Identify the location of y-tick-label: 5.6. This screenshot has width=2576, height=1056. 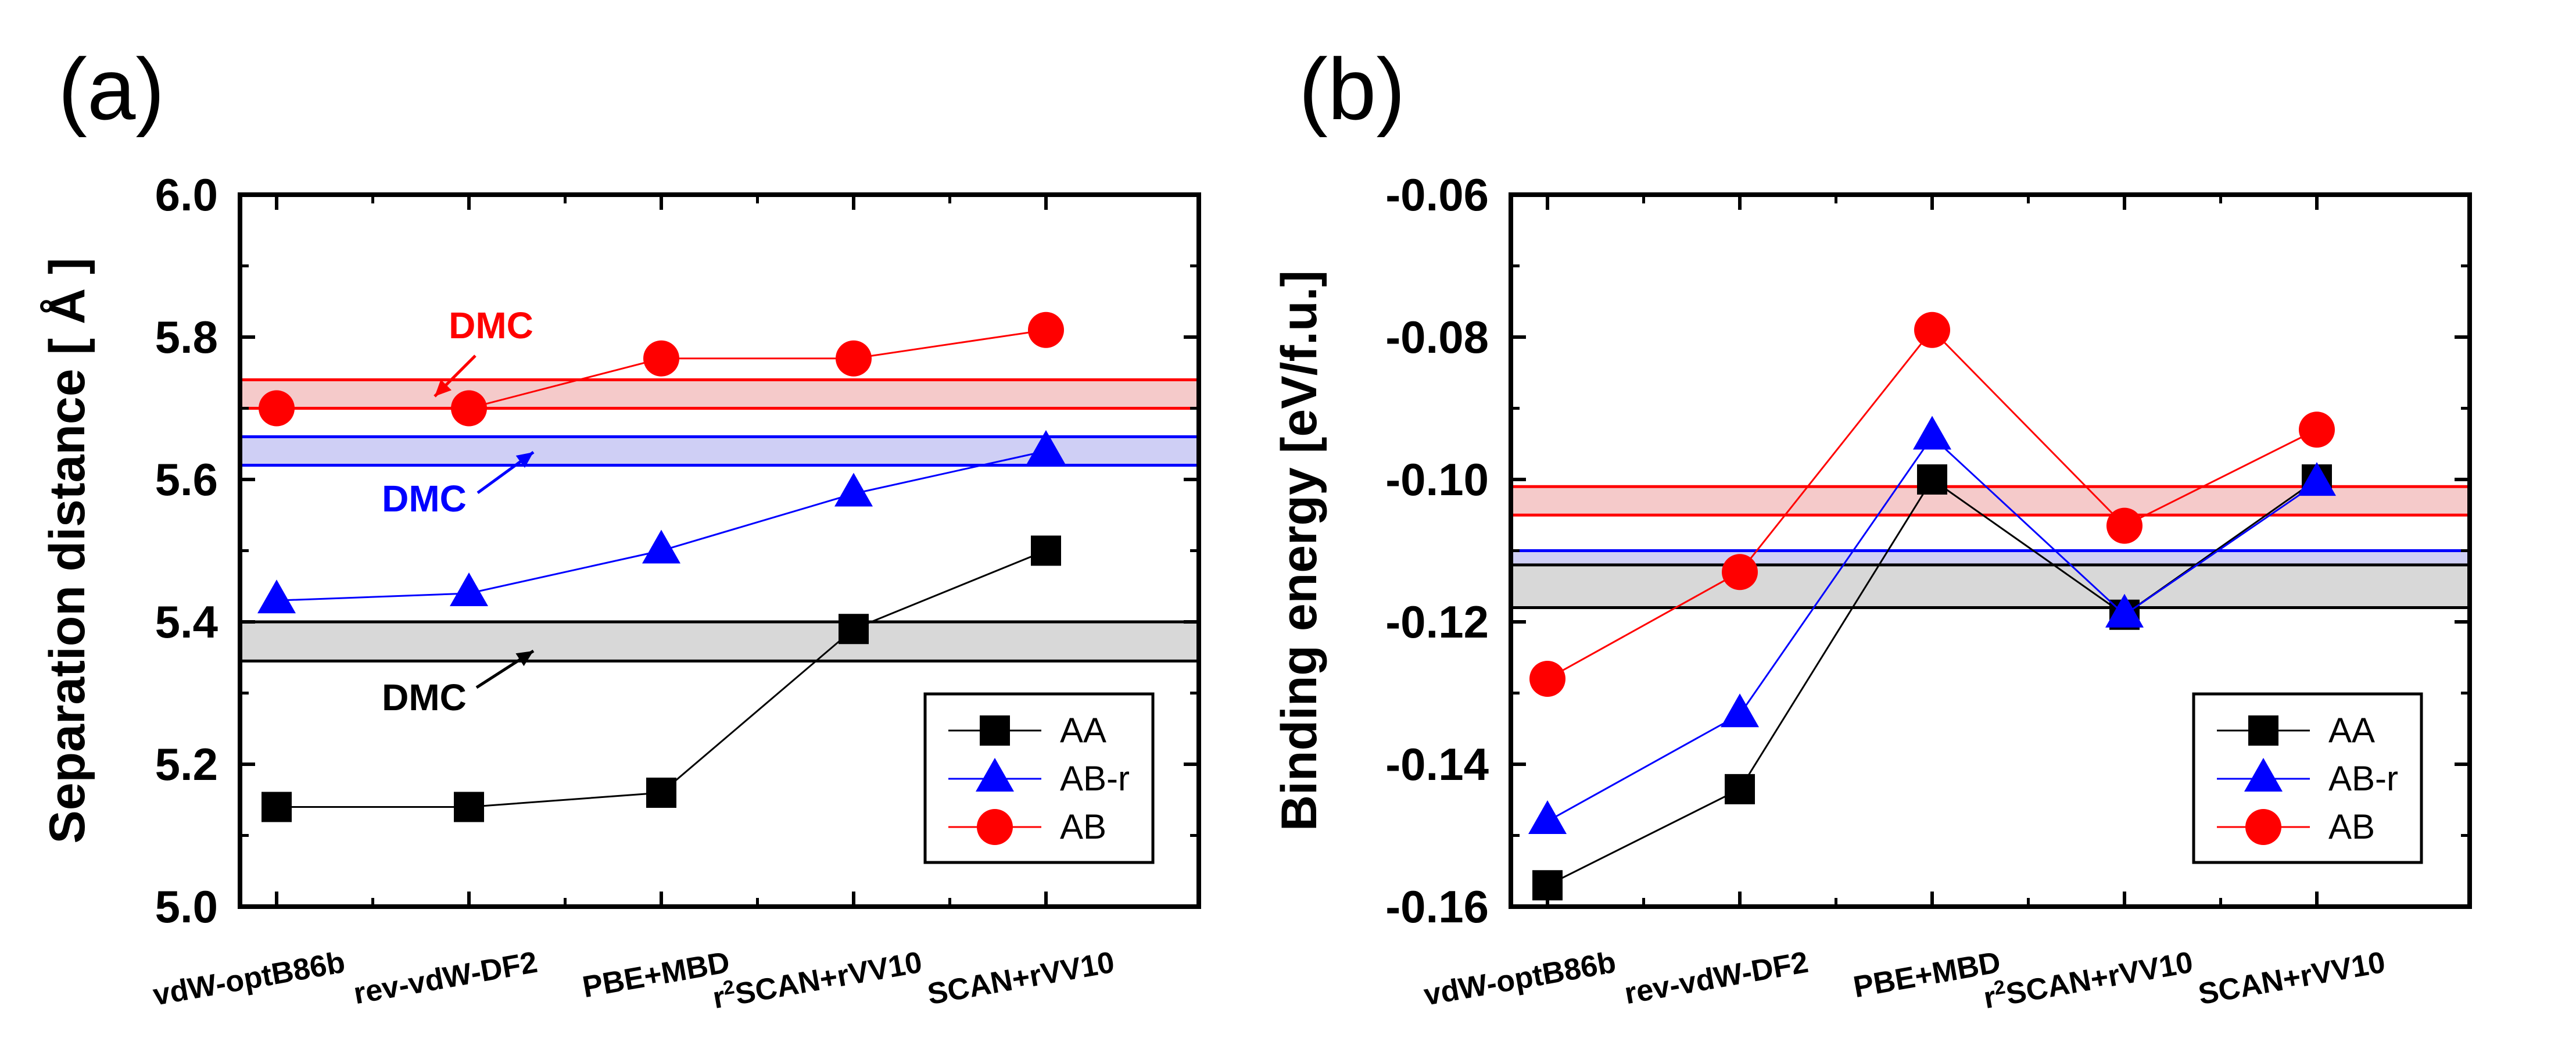
(186, 479).